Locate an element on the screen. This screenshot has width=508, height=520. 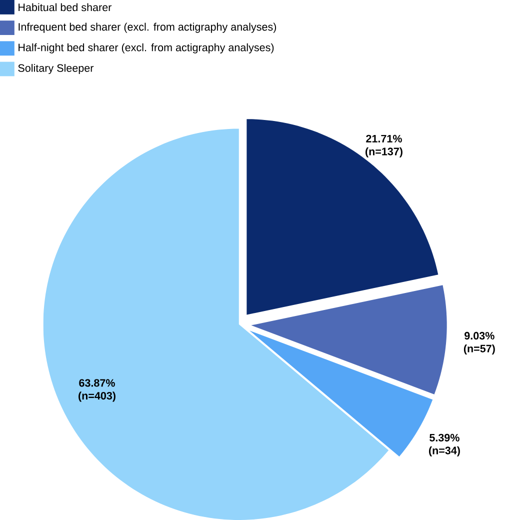
data-label: 9.03% (n=57) is located at coordinates (479, 343).